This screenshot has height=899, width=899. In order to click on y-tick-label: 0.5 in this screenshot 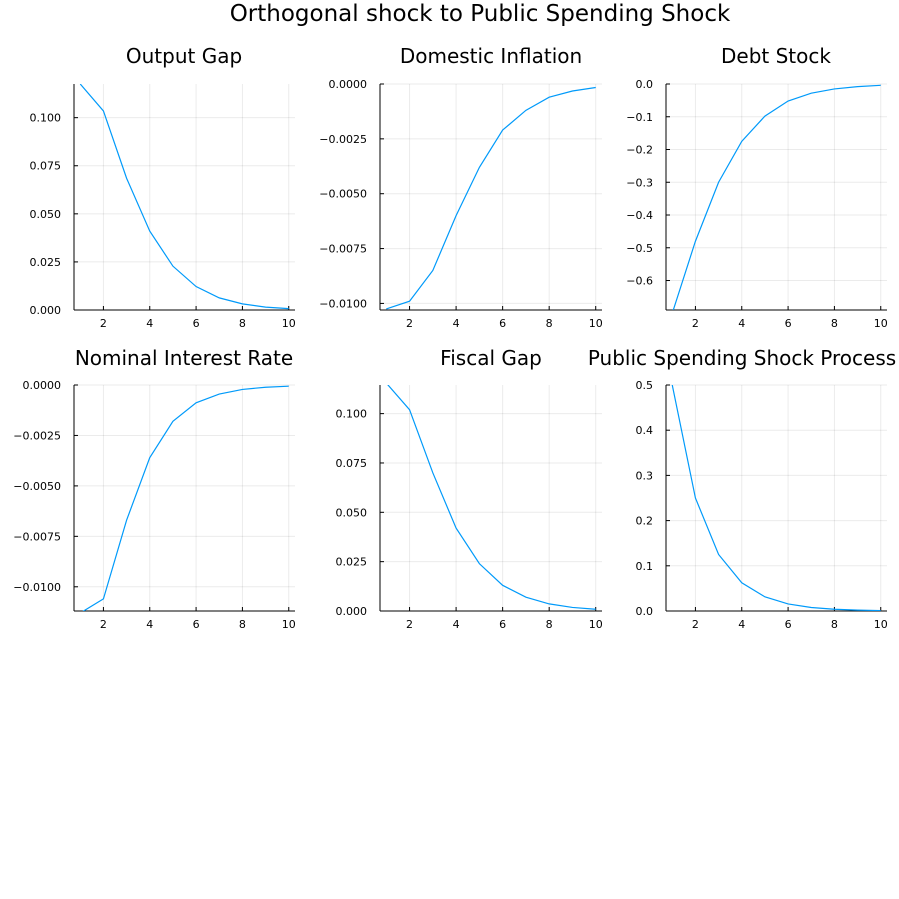, I will do `click(645, 385)`.